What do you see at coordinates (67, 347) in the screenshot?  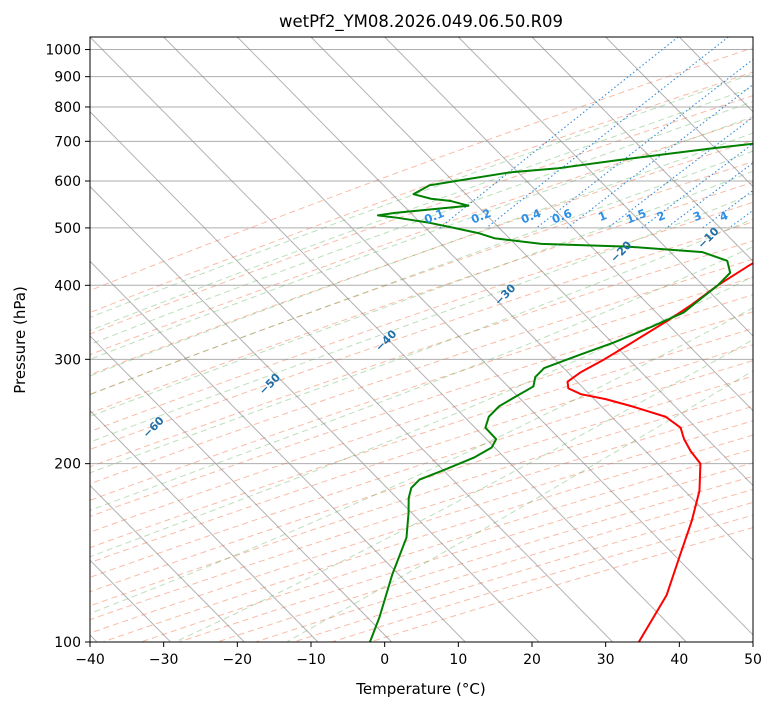 I see `y-axis: 100 200 300 400 500 600 700 800 900 1000` at bounding box center [67, 347].